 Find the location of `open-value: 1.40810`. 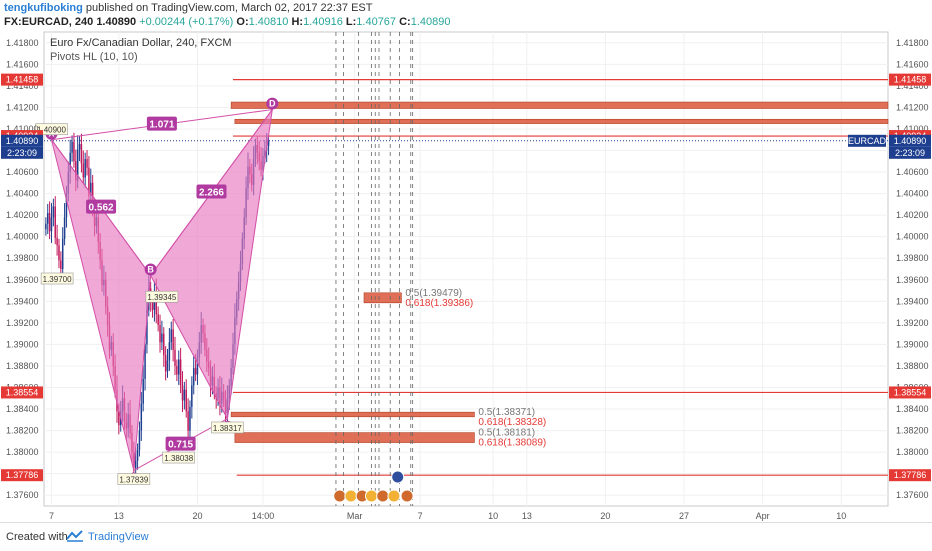

open-value: 1.40810 is located at coordinates (268, 22).